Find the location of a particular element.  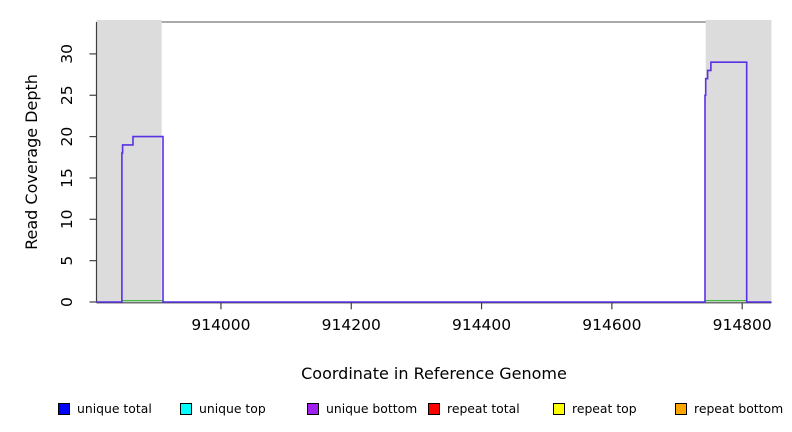

legend-swatch-repeat-top is located at coordinates (559, 408).